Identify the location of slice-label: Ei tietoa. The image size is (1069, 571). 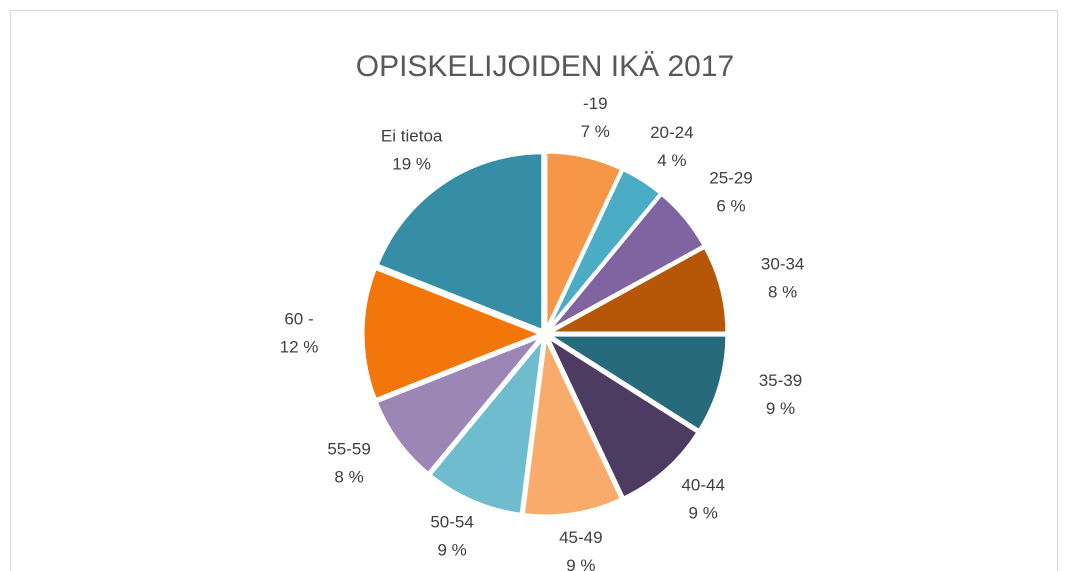
(412, 136).